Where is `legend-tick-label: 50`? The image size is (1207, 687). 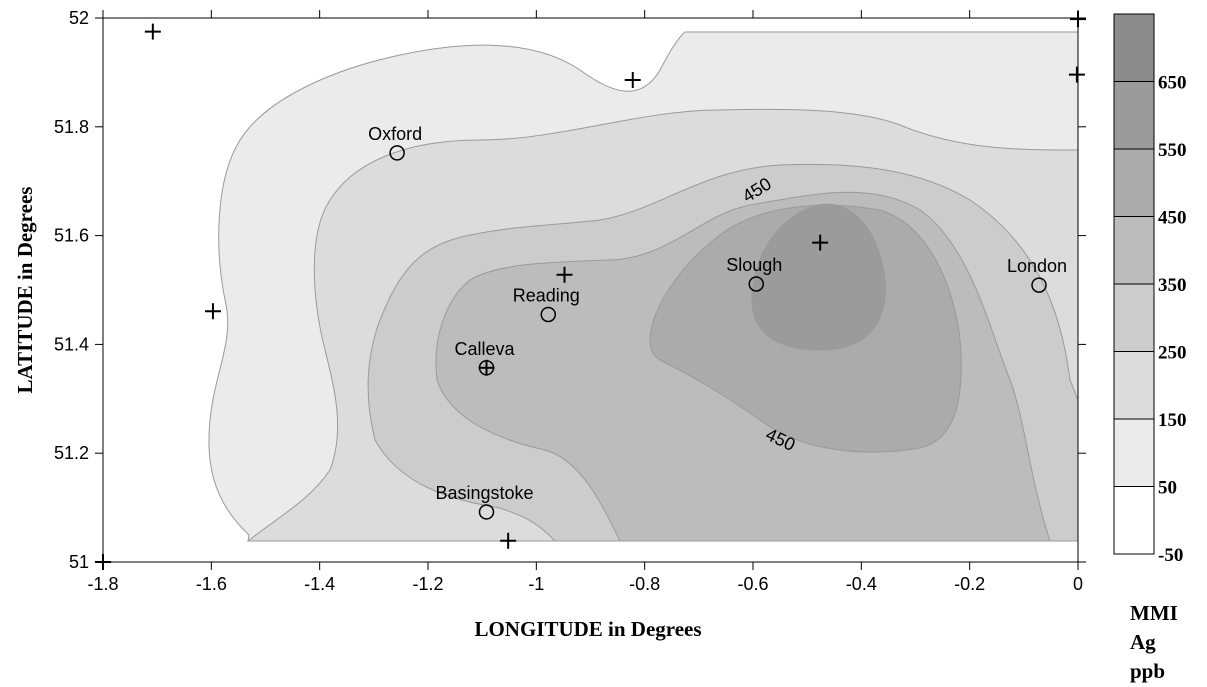 legend-tick-label: 50 is located at coordinates (1167, 488).